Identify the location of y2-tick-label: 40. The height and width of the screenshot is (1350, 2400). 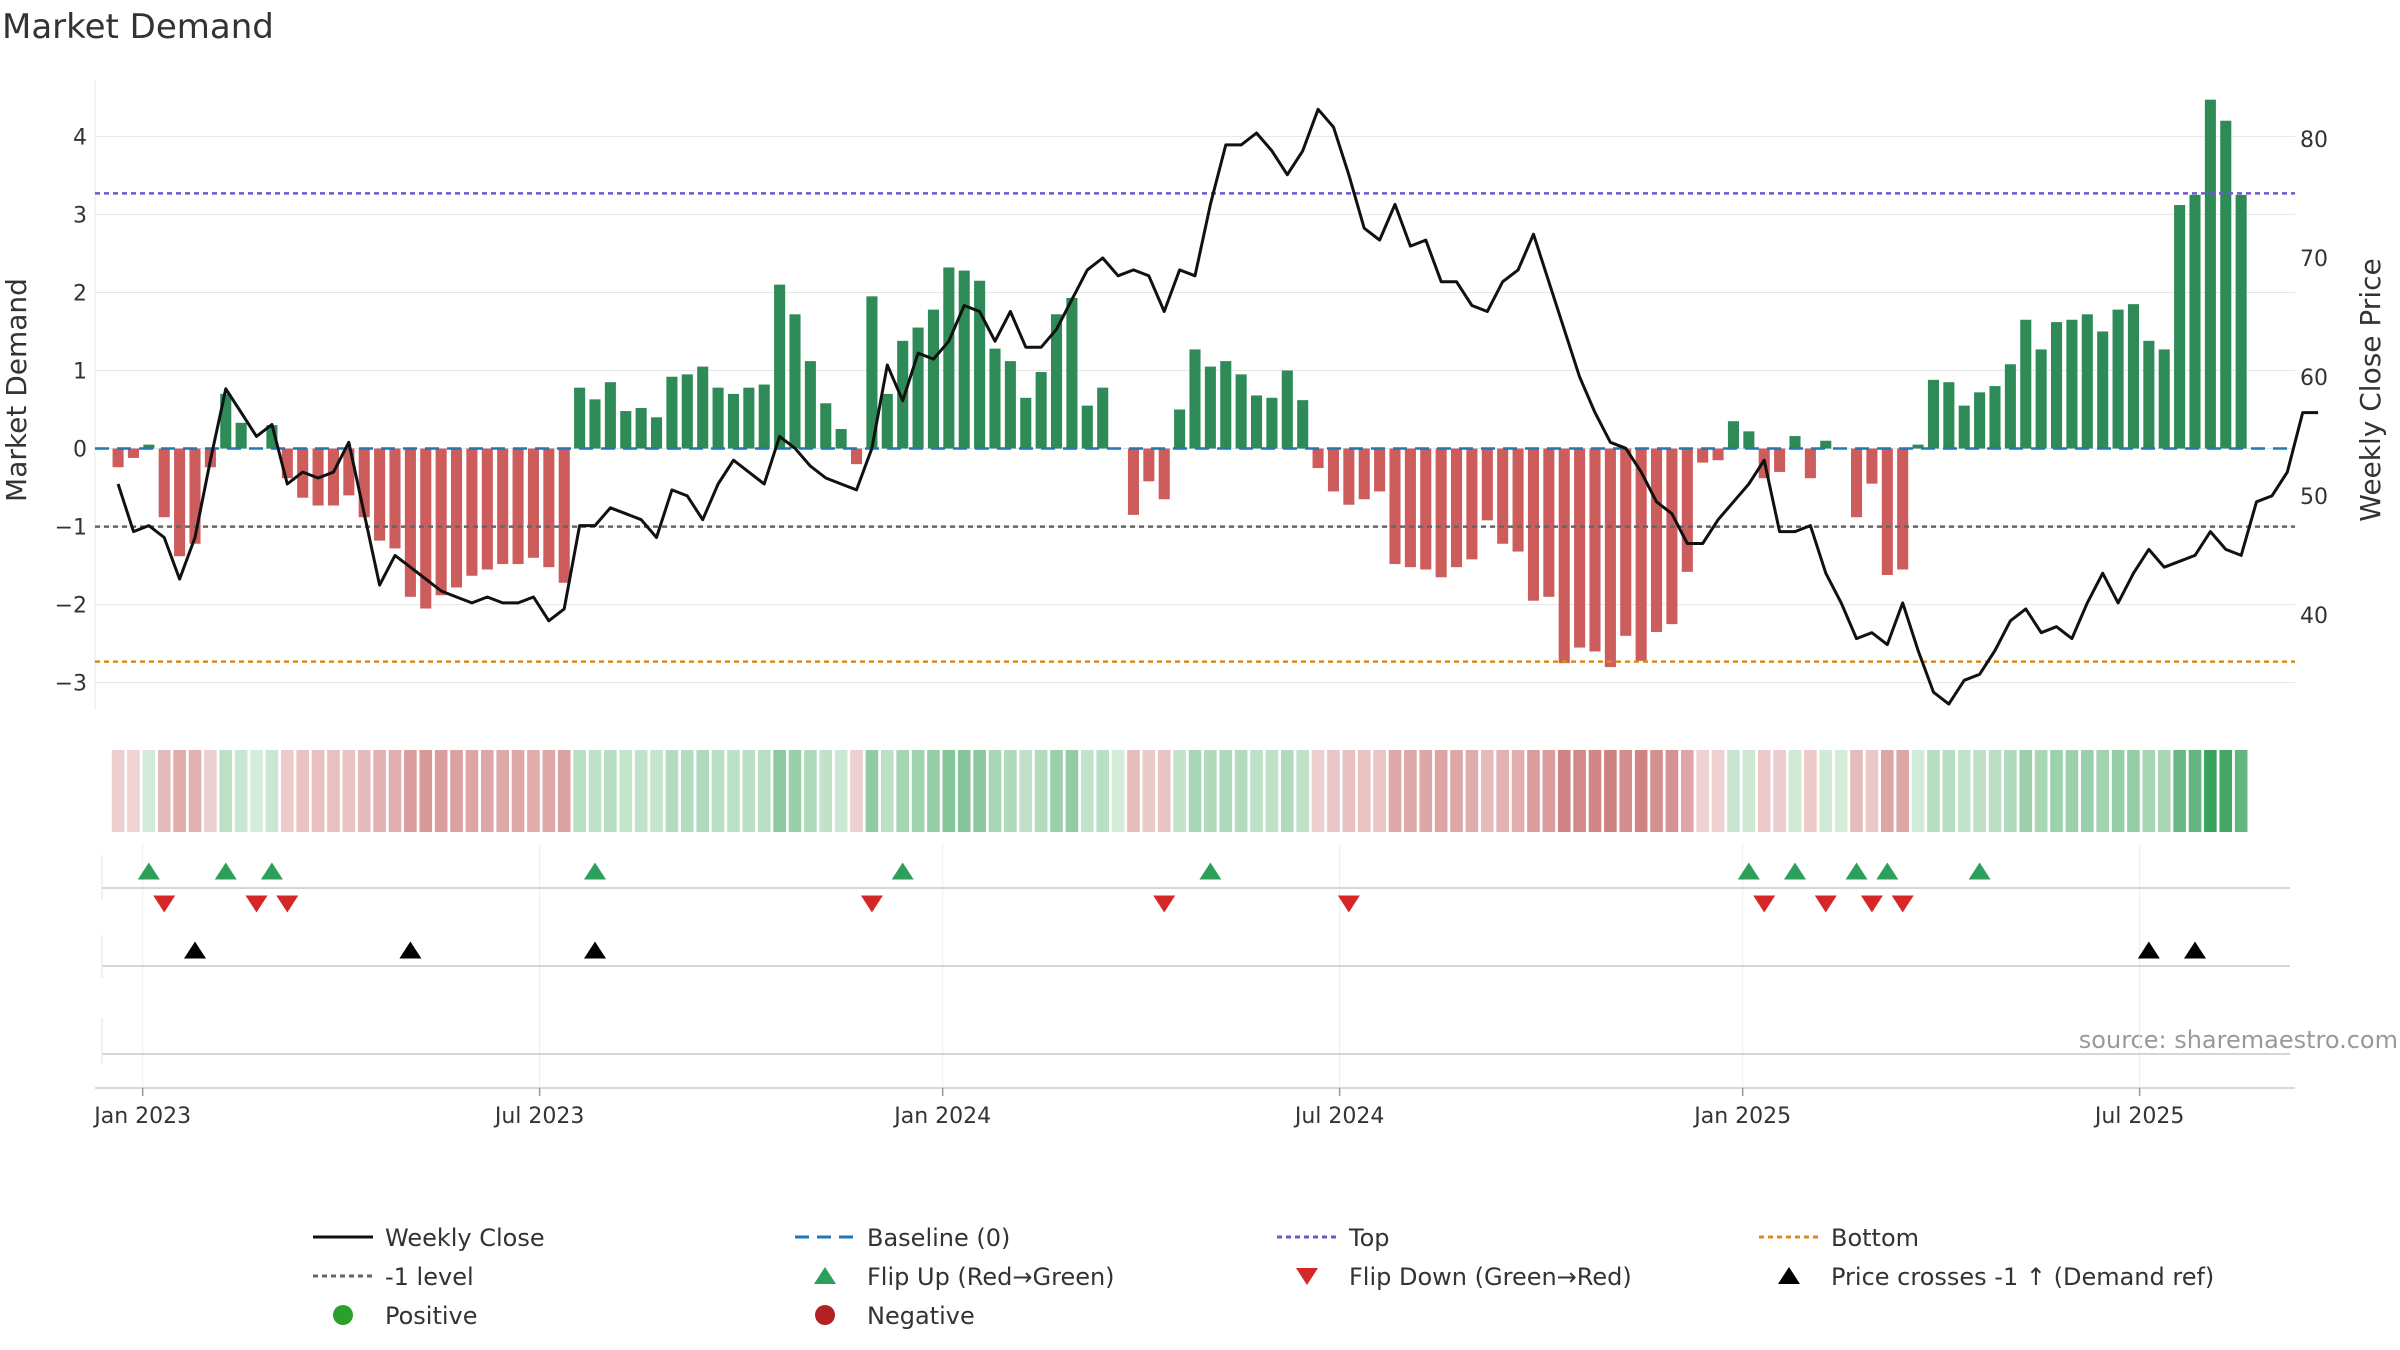
(2314, 616).